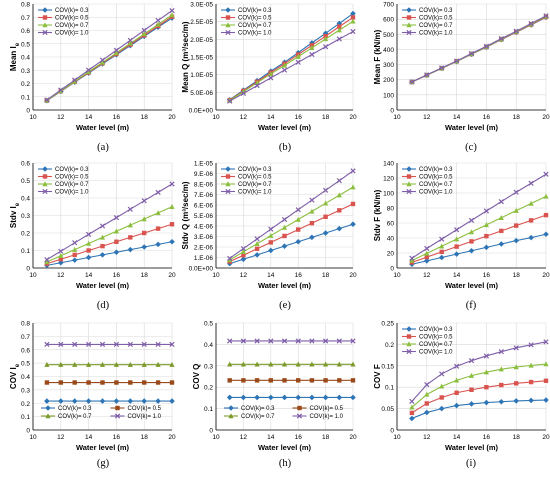 This screenshot has width=550, height=480. I want to click on y-tick-label: 2.E-06, so click(204, 248).